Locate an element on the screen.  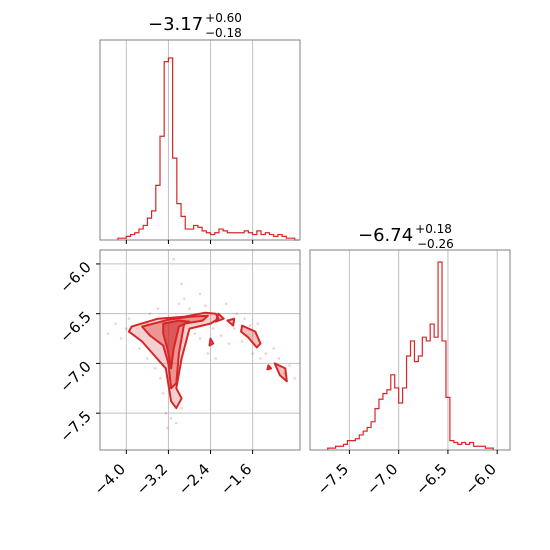
marginal-y-grid is located at coordinates (423, 350).